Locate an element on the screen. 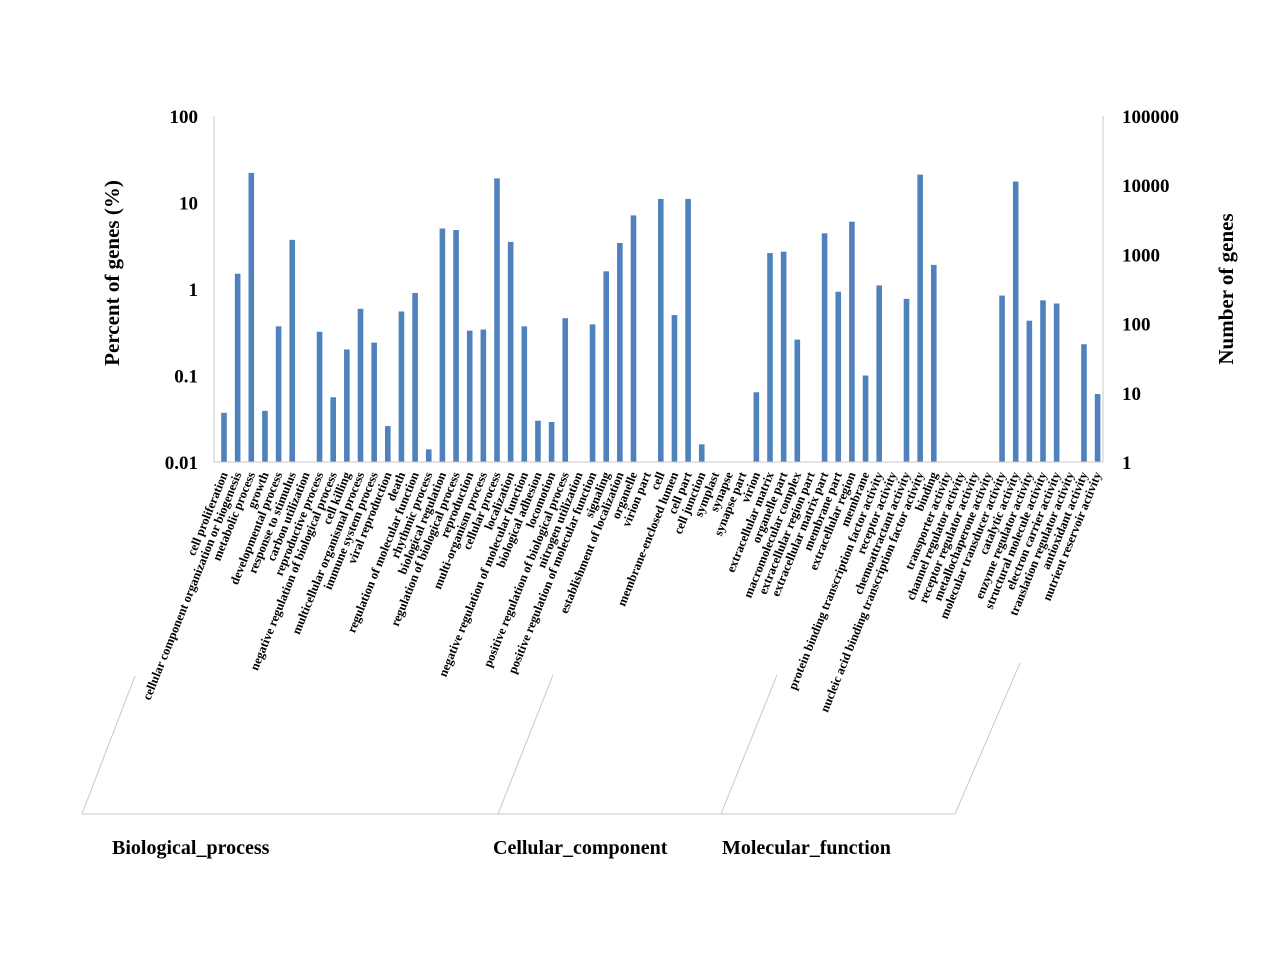 This screenshot has width=1269, height=978. y-tick-label: 1 is located at coordinates (194, 290).